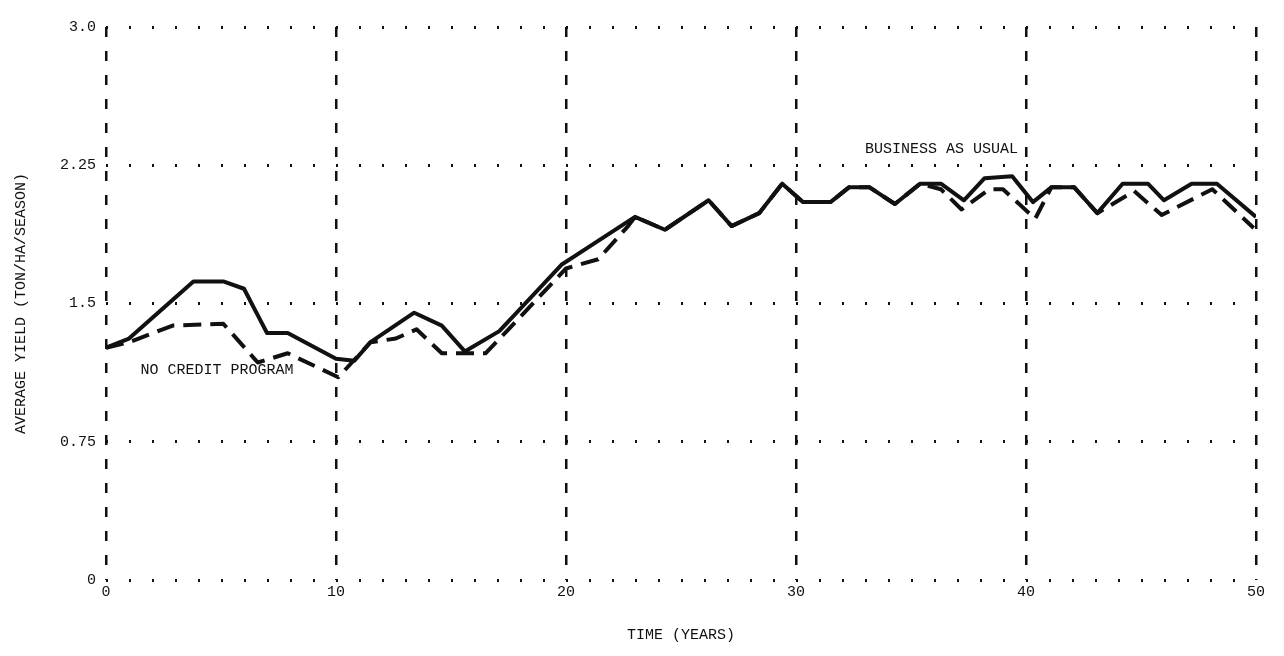  I want to click on series-label: BUSINESS AS USUAL, so click(942, 149).